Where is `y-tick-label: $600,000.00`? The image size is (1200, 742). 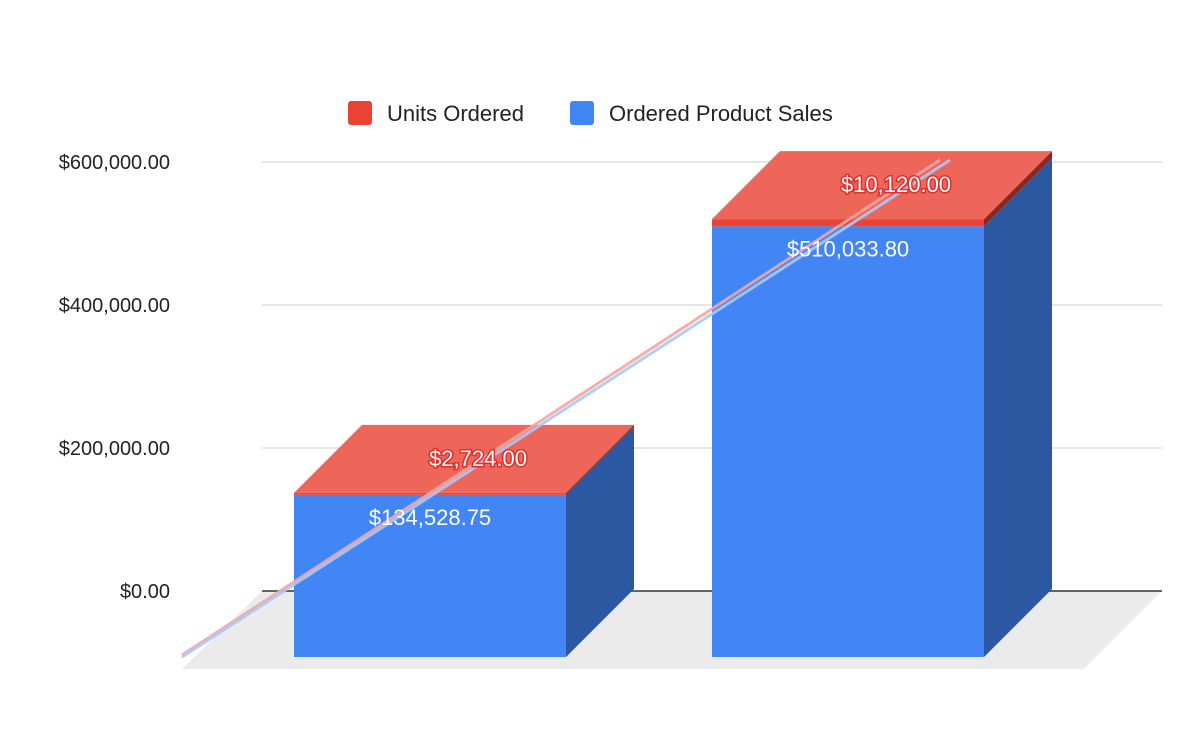
y-tick-label: $600,000.00 is located at coordinates (114, 163).